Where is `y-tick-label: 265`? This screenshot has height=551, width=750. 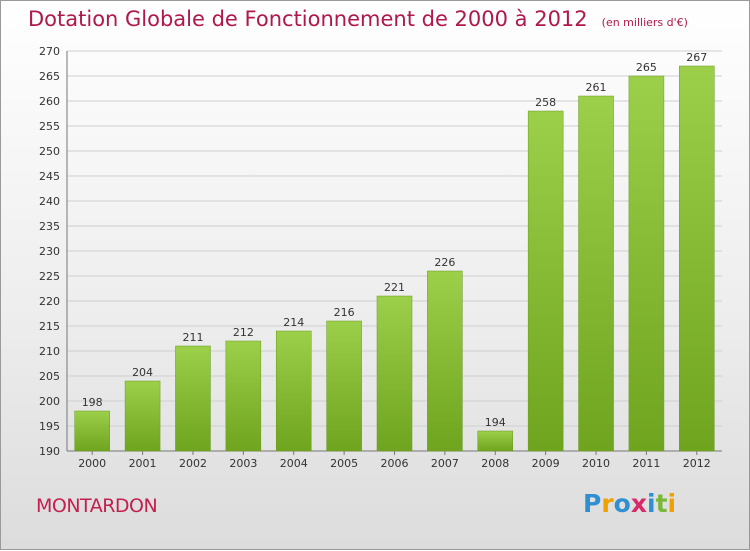 y-tick-label: 265 is located at coordinates (49, 76).